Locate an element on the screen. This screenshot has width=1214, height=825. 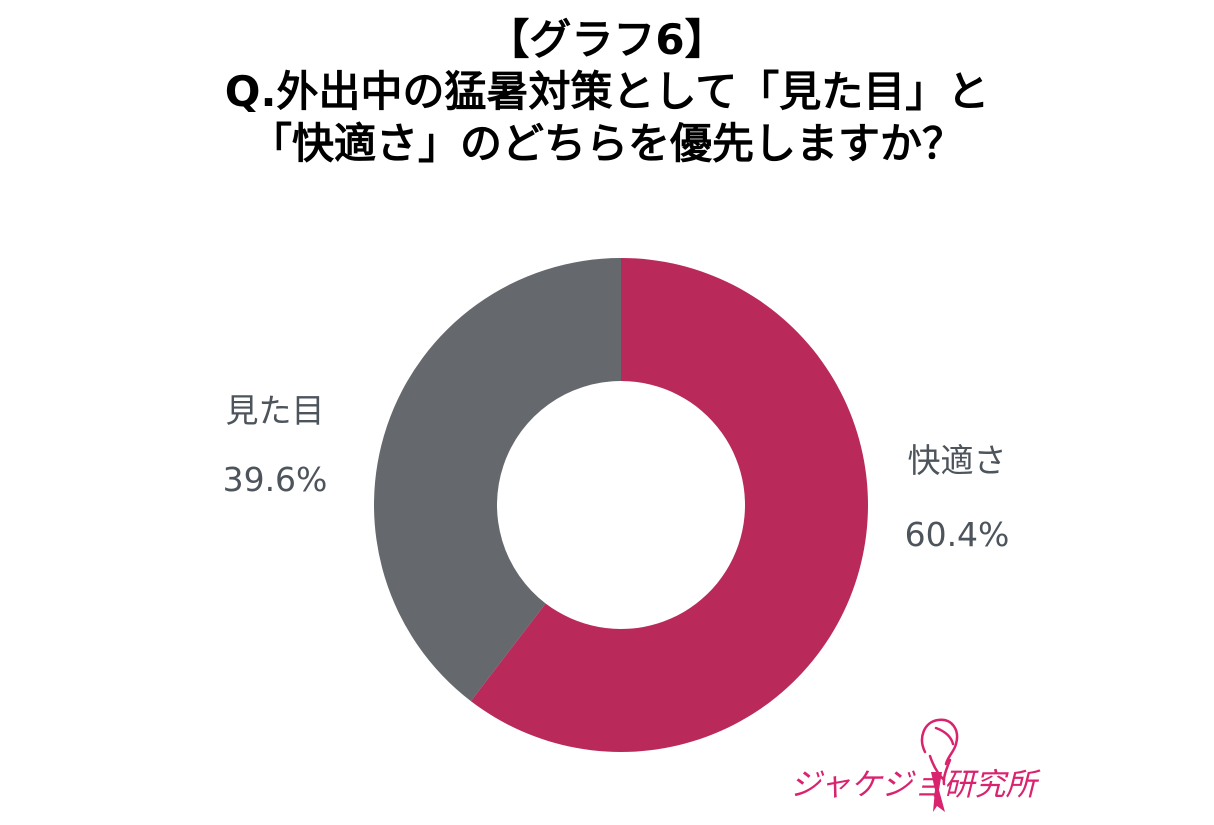
logo-figure-icon is located at coordinates (939, 752).